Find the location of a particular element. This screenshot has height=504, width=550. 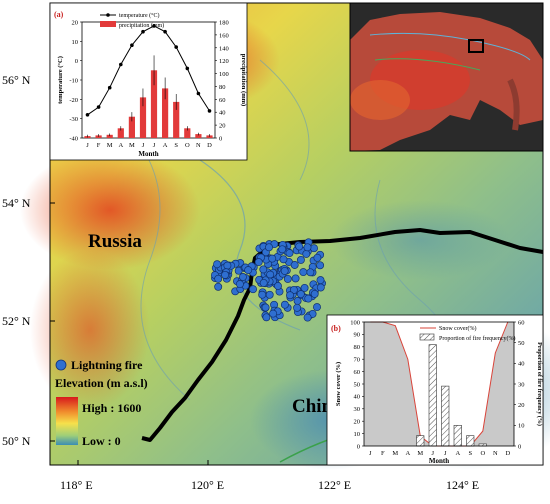

tick-label-x: S is located at coordinates (176, 145).